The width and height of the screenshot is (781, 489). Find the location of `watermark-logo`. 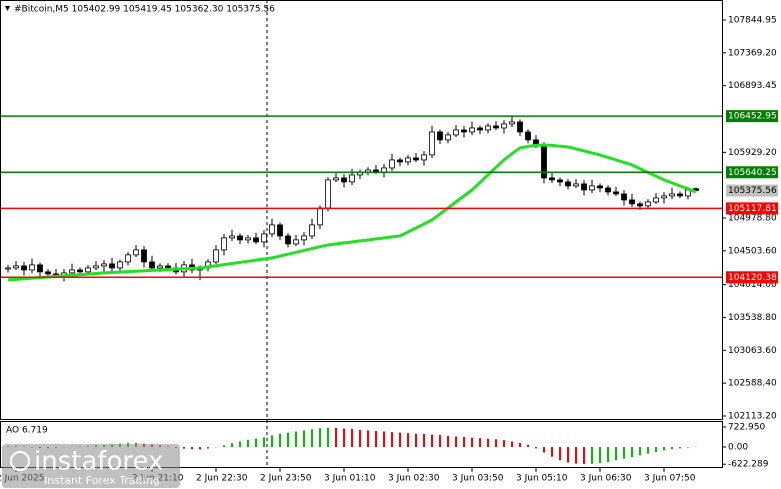

watermark-logo is located at coordinates (20, 461).